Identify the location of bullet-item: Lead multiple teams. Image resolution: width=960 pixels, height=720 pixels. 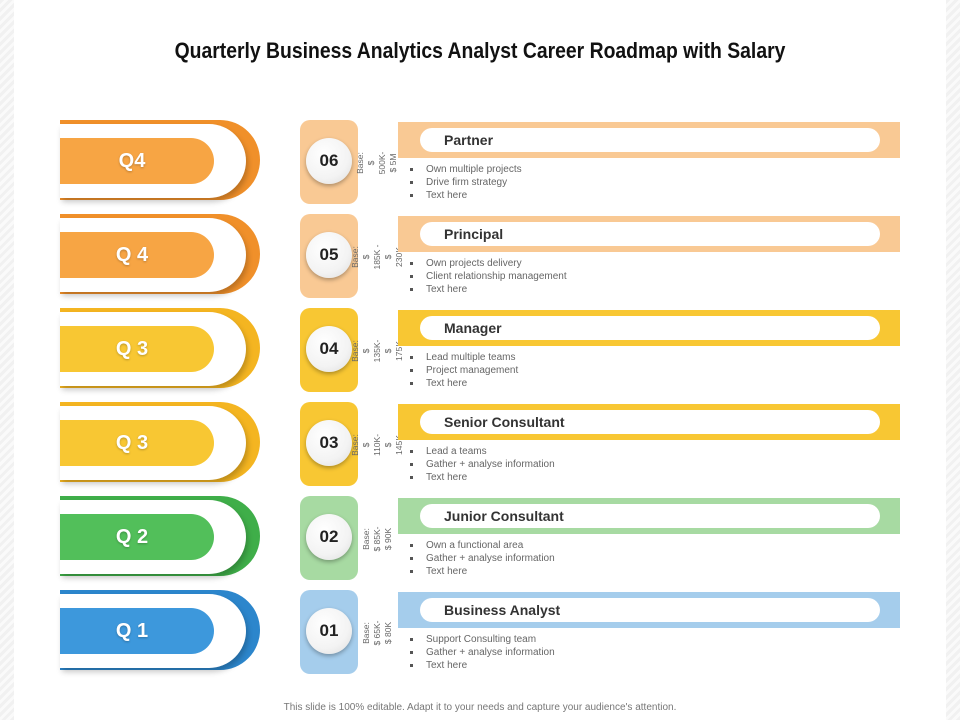
(463, 357).